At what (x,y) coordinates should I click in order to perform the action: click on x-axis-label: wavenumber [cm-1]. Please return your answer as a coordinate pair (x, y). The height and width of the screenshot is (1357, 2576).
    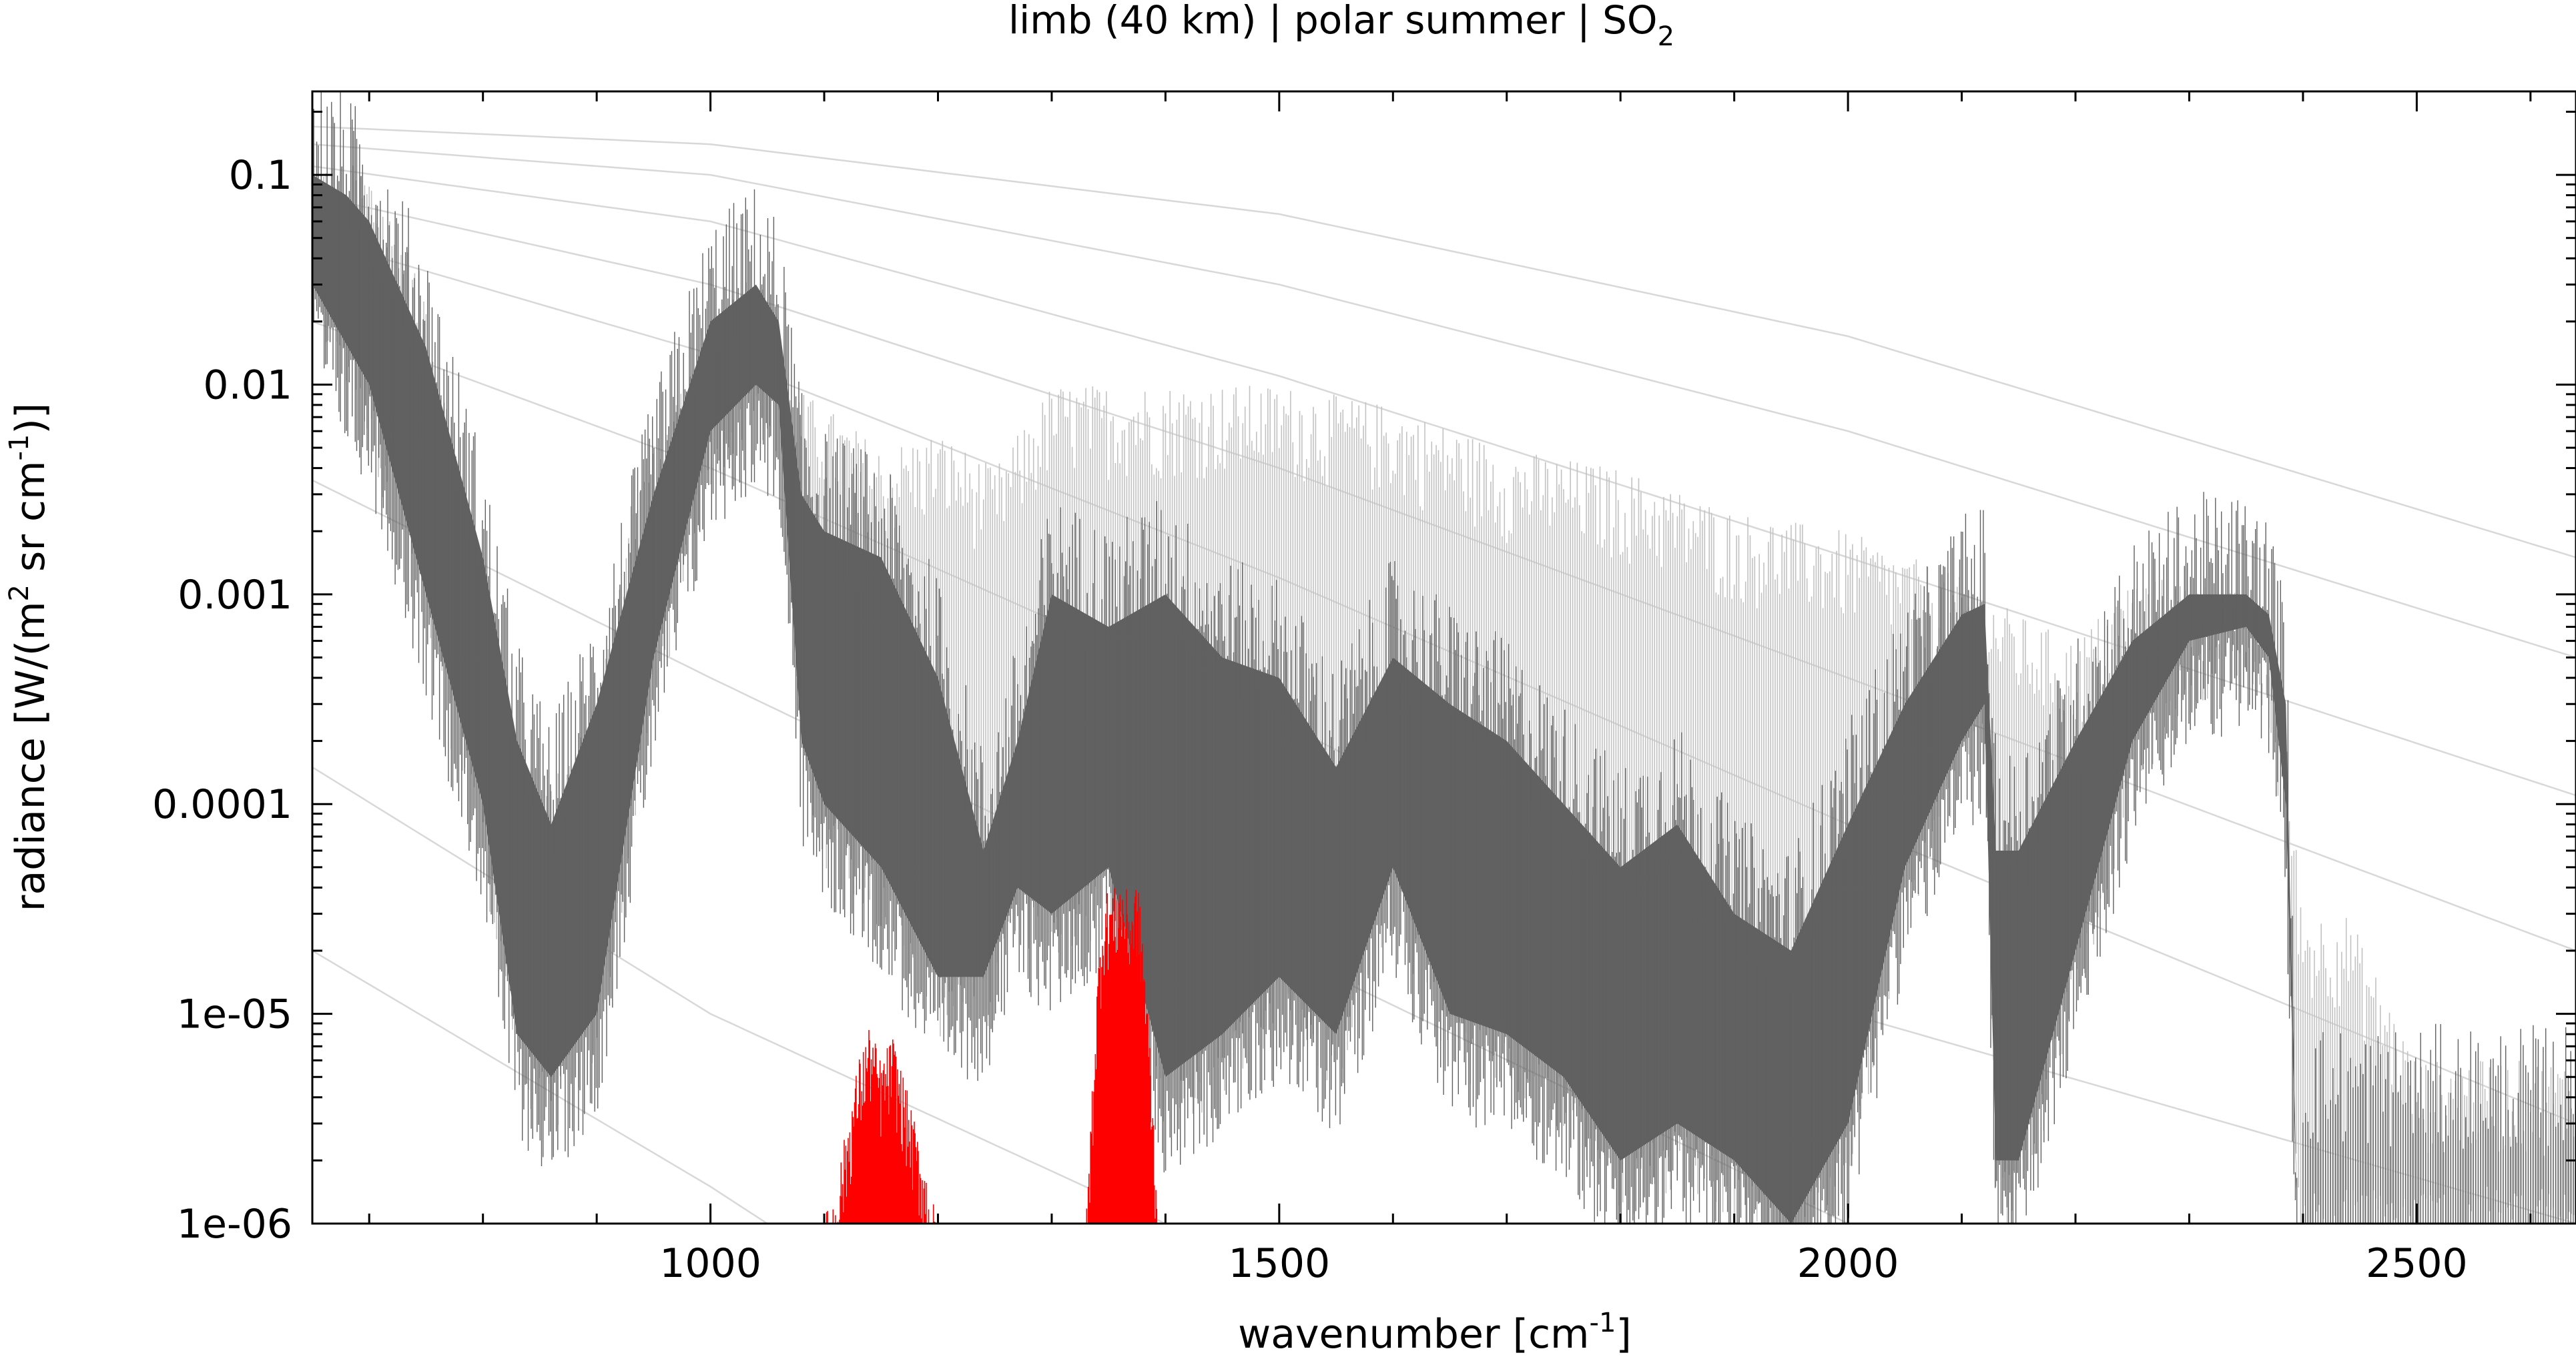
    Looking at the image, I should click on (1435, 1332).